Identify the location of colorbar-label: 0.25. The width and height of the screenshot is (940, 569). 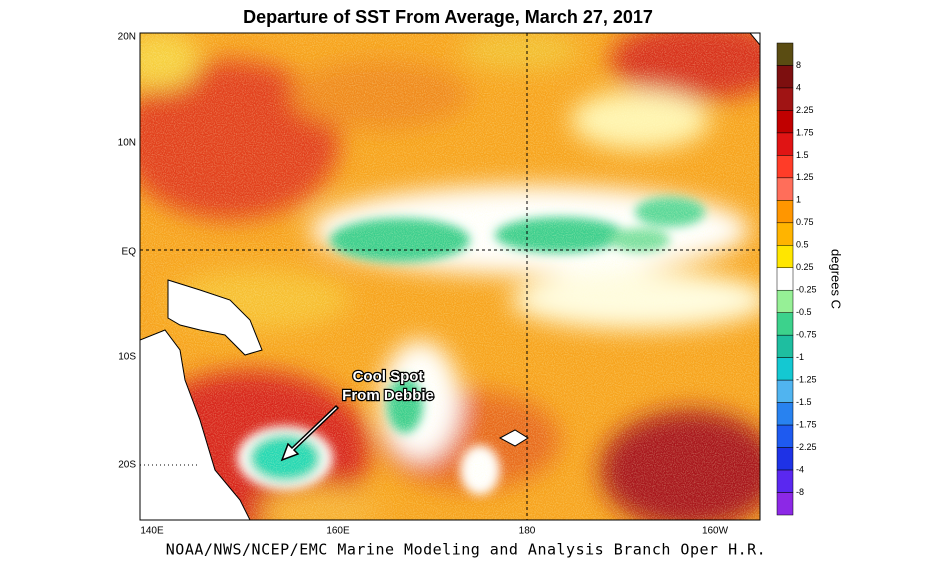
(805, 267).